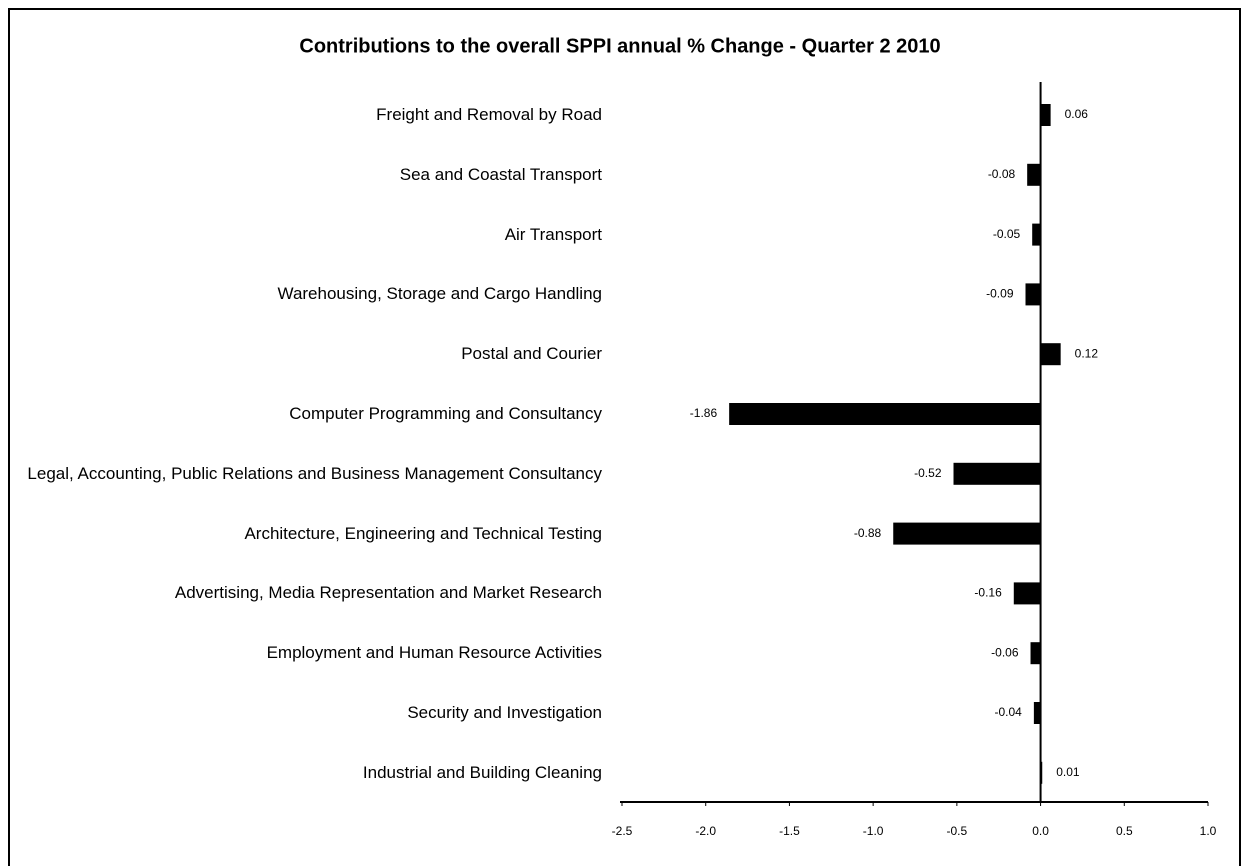 The width and height of the screenshot is (1241, 866). I want to click on value-label: -0.88, so click(868, 533).